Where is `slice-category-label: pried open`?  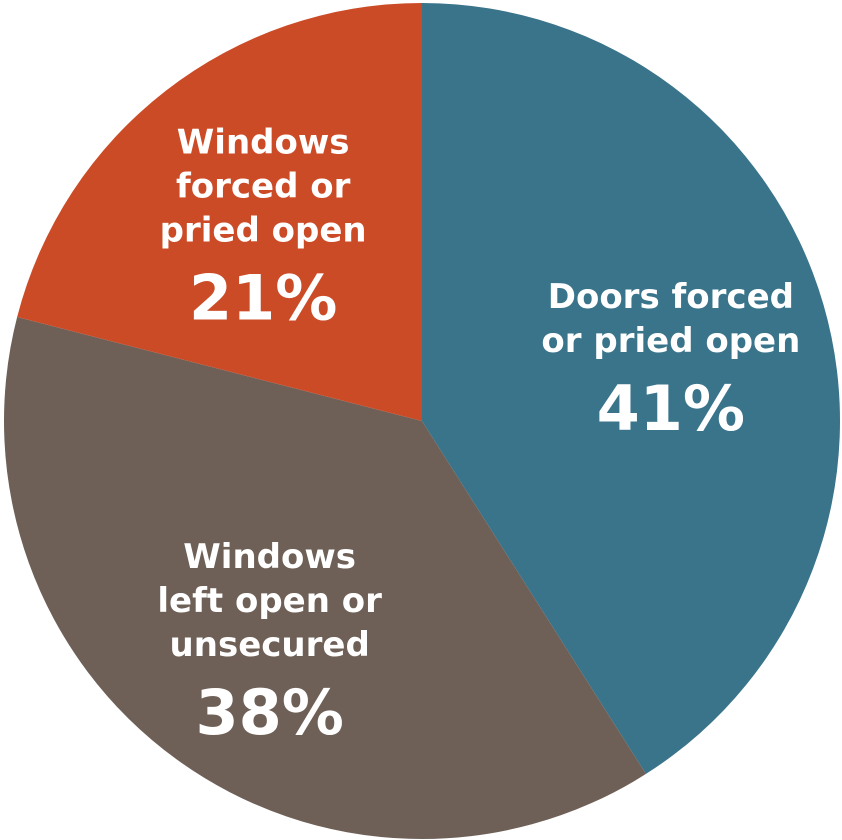 slice-category-label: pried open is located at coordinates (263, 230).